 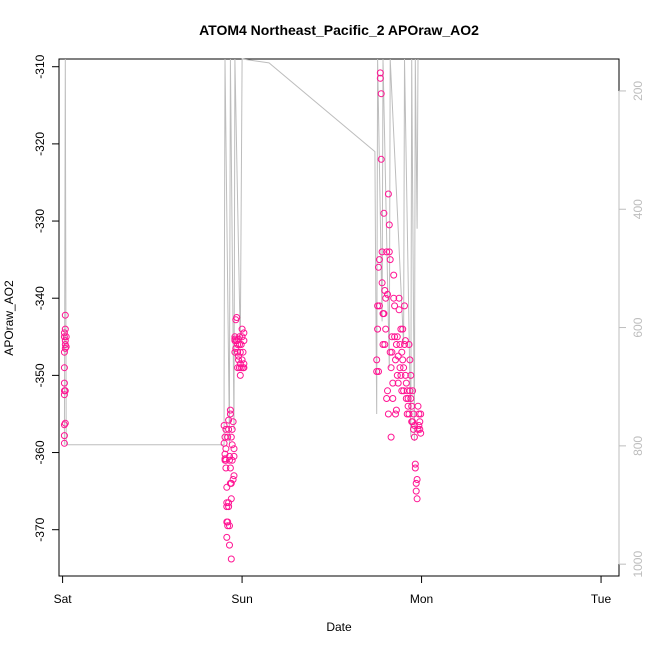 What do you see at coordinates (601, 599) in the screenshot?
I see `x-tick-label: Tue` at bounding box center [601, 599].